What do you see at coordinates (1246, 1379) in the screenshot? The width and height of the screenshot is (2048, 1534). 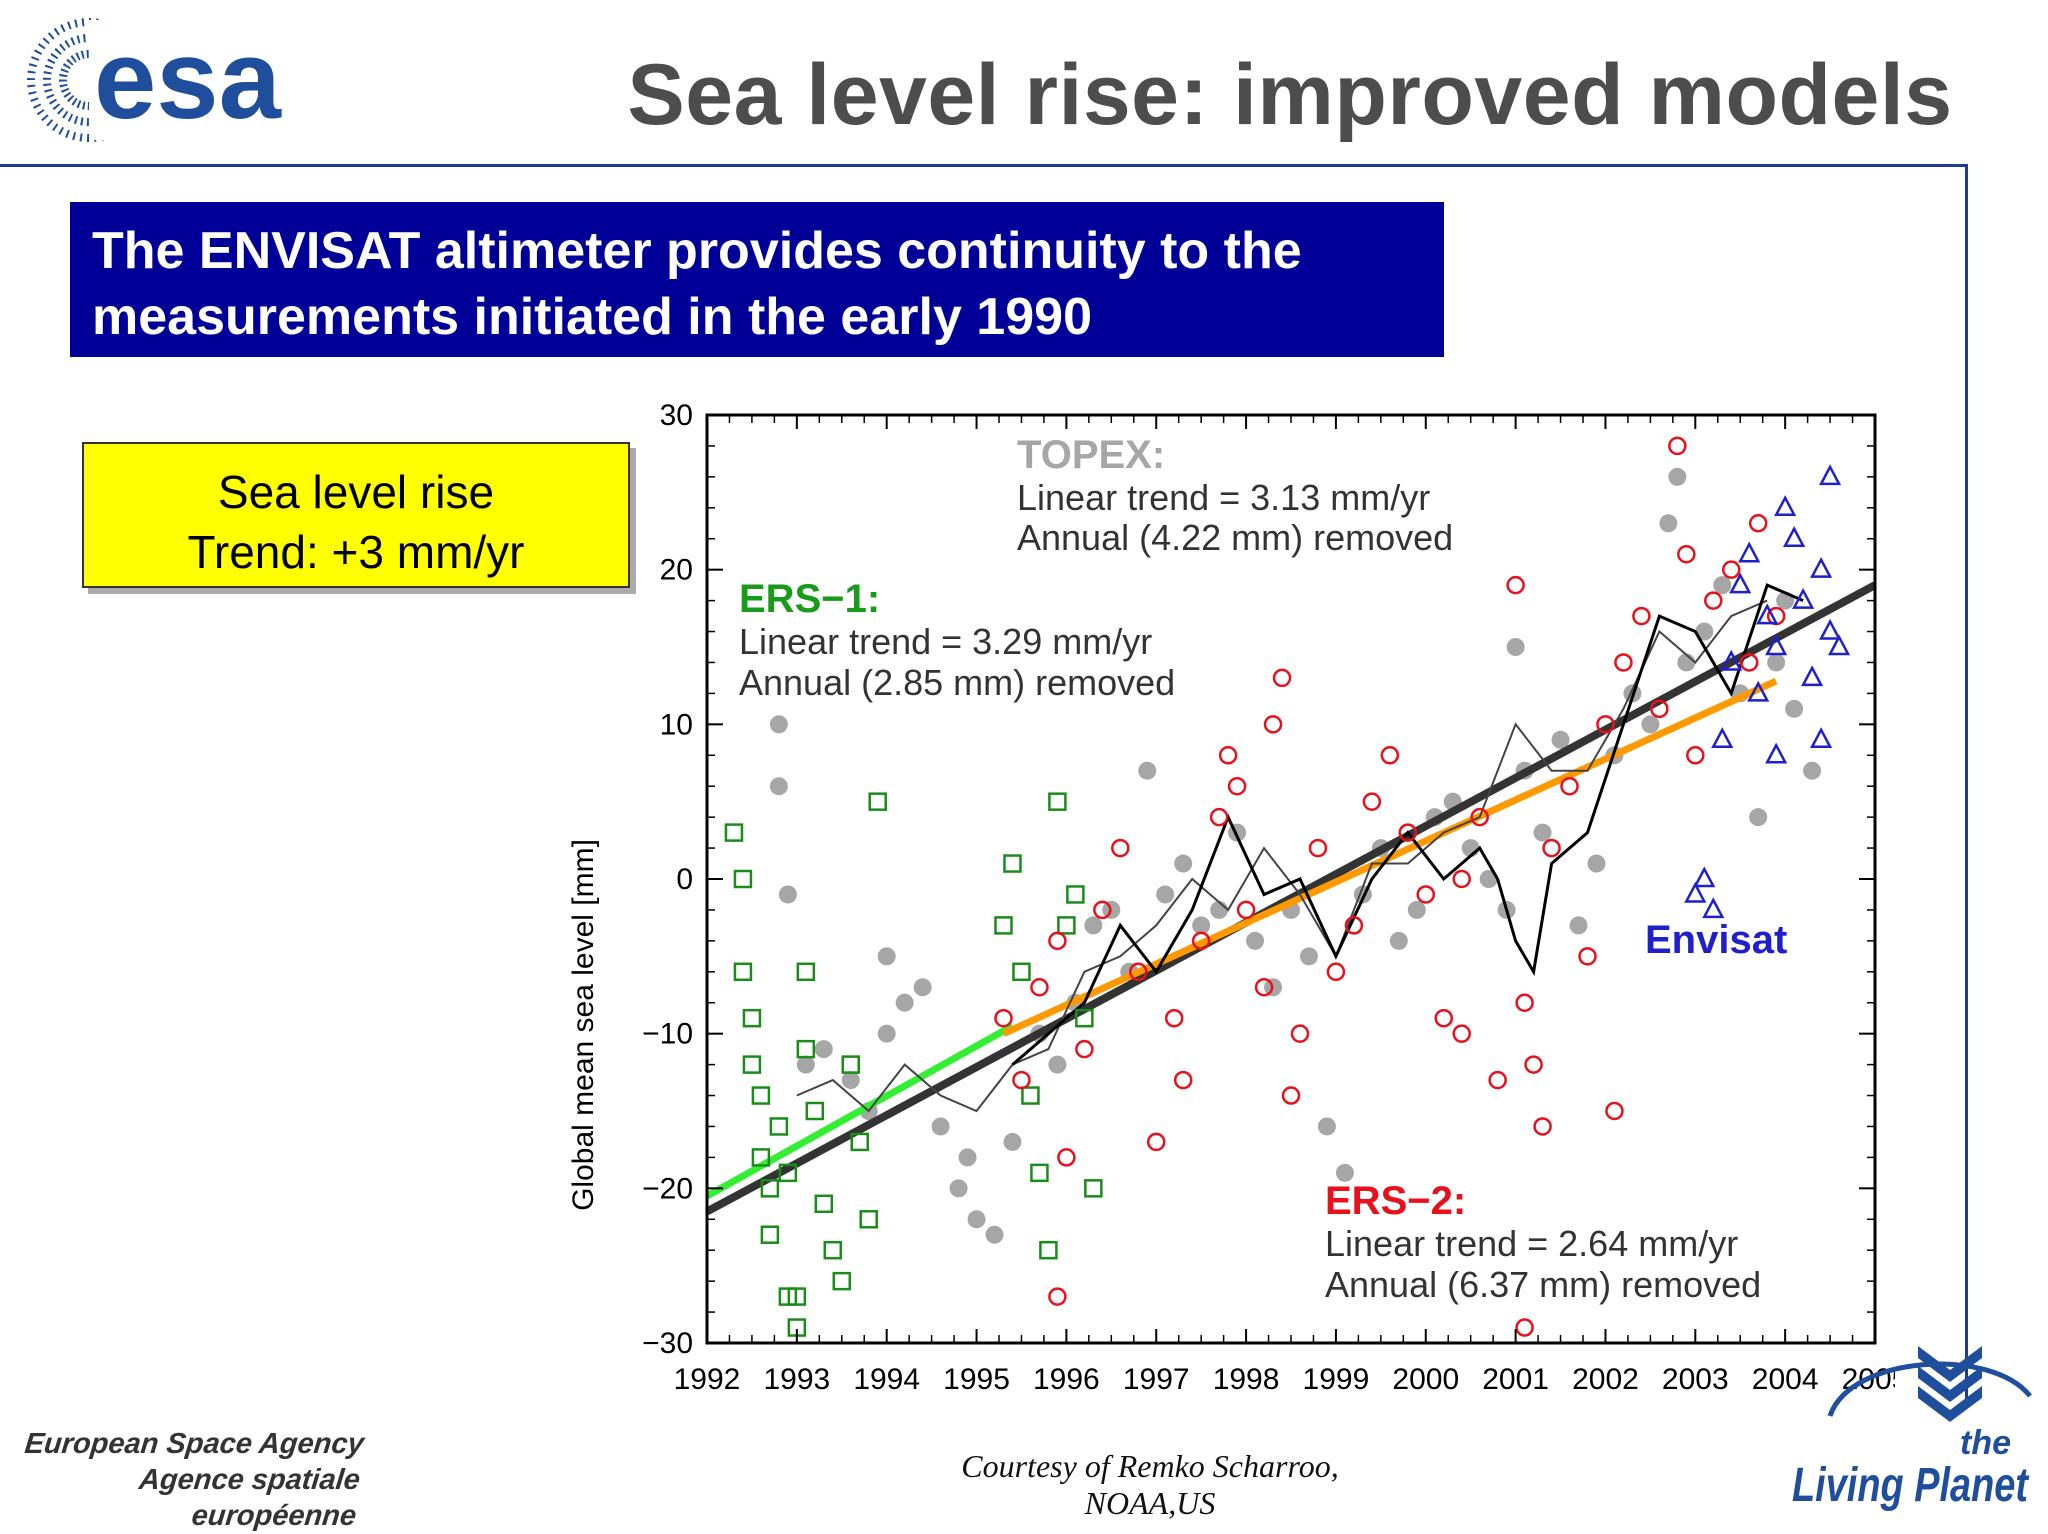 I see `x-tick-label: 1998` at bounding box center [1246, 1379].